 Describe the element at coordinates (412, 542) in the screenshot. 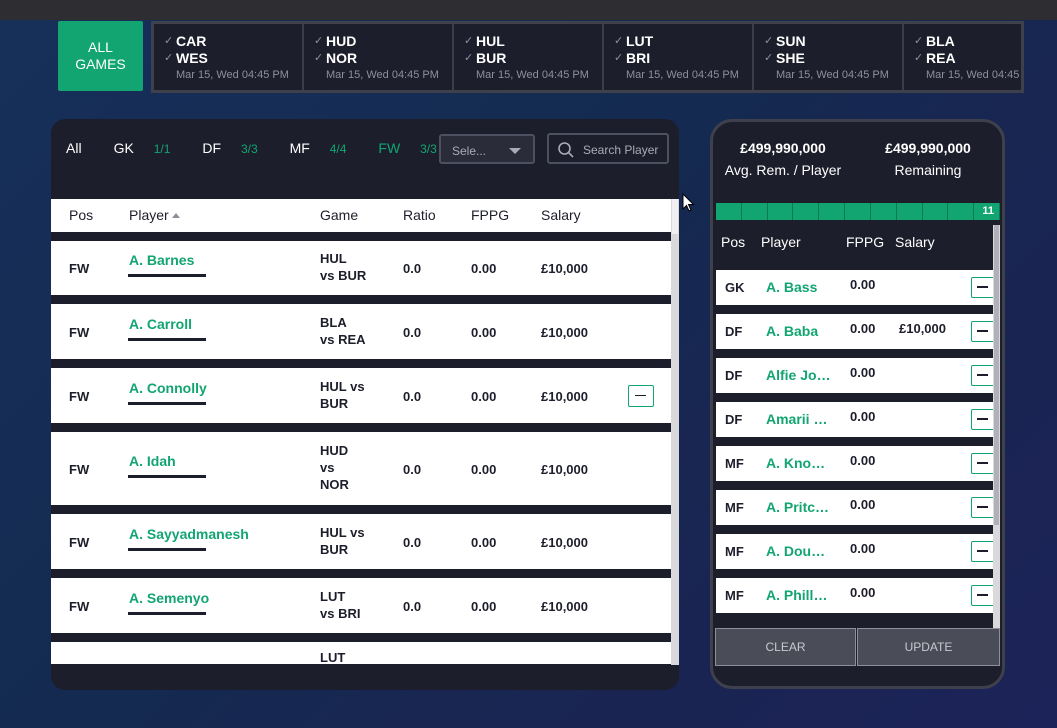

I see `player-ratio: 0.0` at that location.